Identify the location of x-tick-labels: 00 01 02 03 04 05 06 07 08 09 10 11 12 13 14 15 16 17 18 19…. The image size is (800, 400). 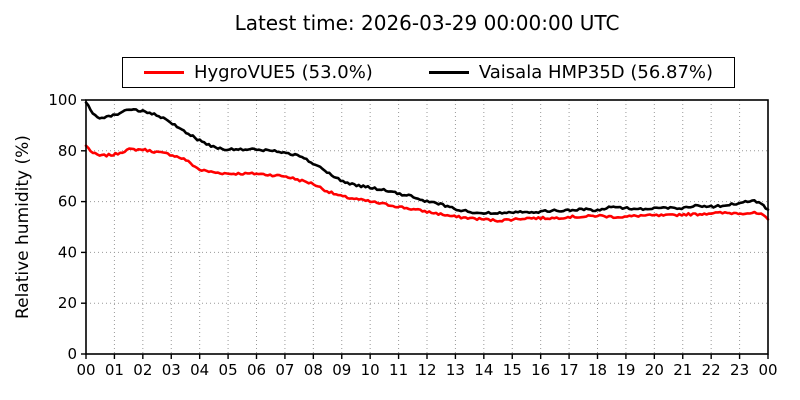
(426, 370).